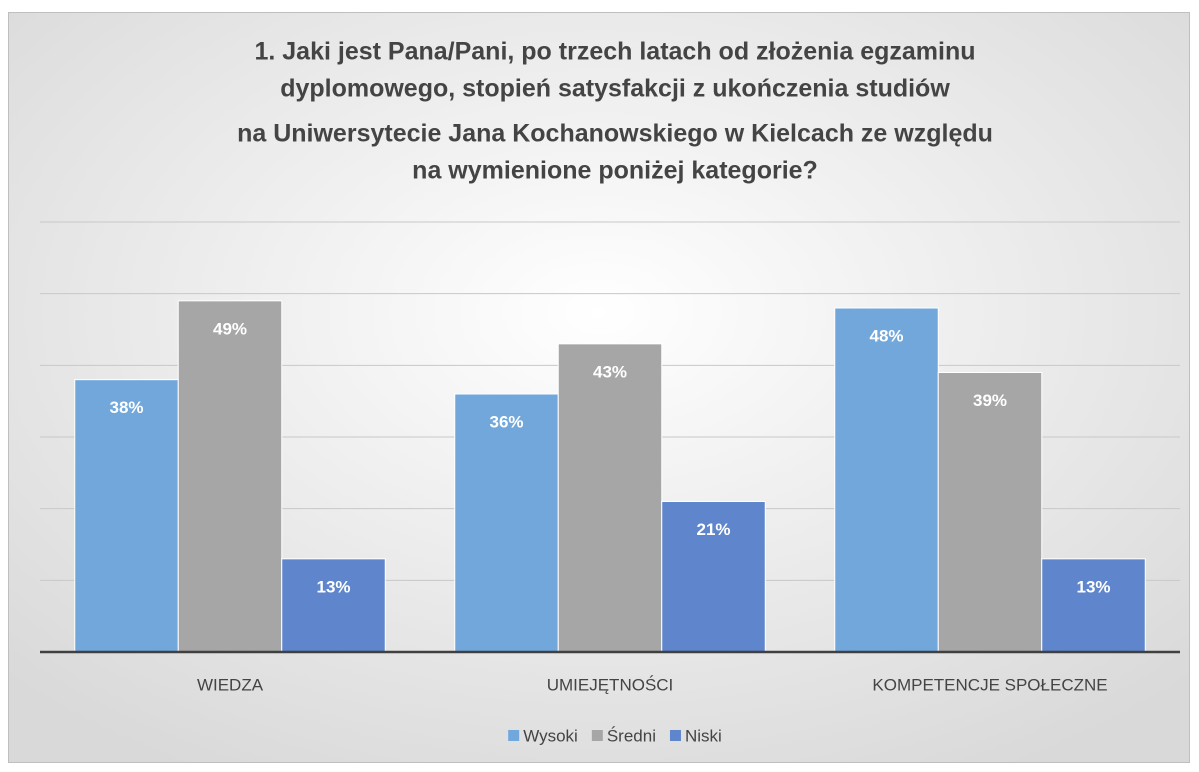  What do you see at coordinates (631, 735) in the screenshot?
I see `legend-label: Średni` at bounding box center [631, 735].